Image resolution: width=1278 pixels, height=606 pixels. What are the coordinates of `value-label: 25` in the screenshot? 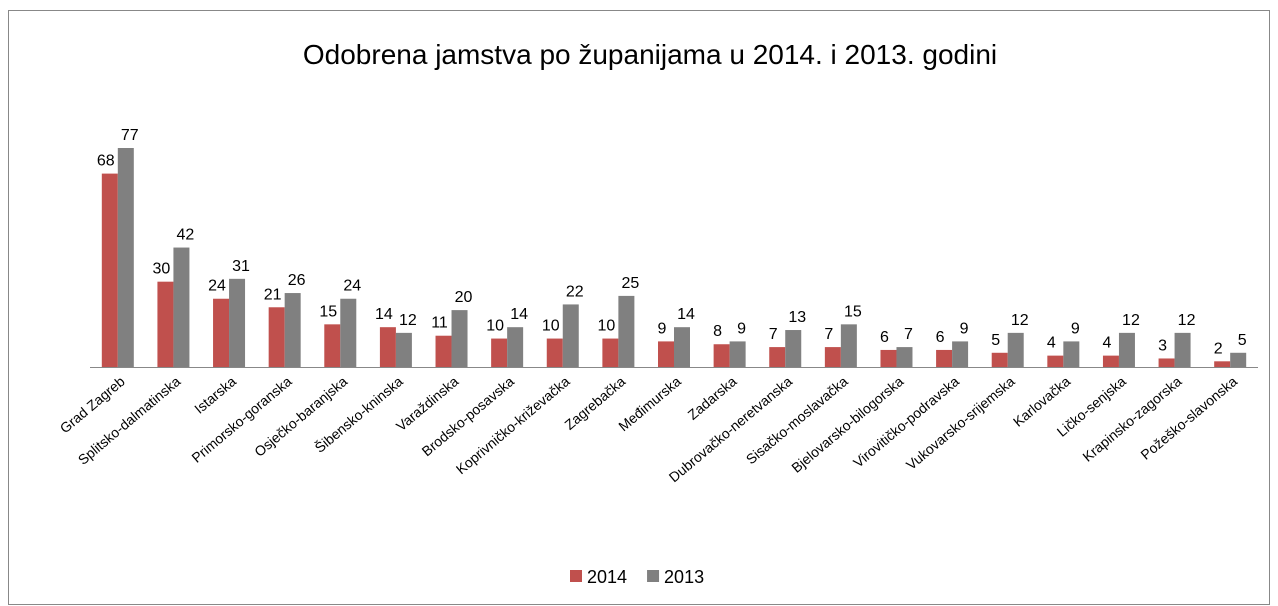 It's located at (630, 283).